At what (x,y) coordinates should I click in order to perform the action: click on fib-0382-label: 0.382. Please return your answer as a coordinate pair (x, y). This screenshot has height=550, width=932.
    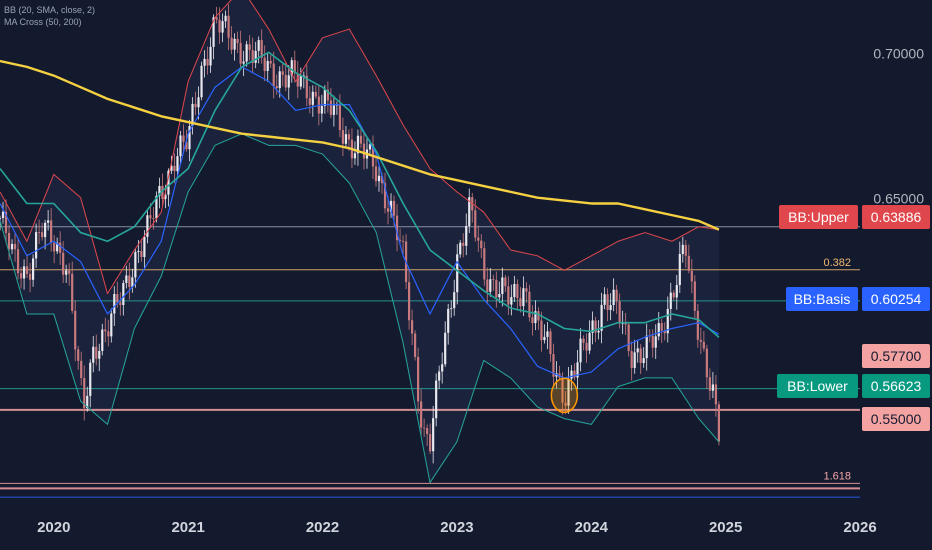
    Looking at the image, I should click on (837, 263).